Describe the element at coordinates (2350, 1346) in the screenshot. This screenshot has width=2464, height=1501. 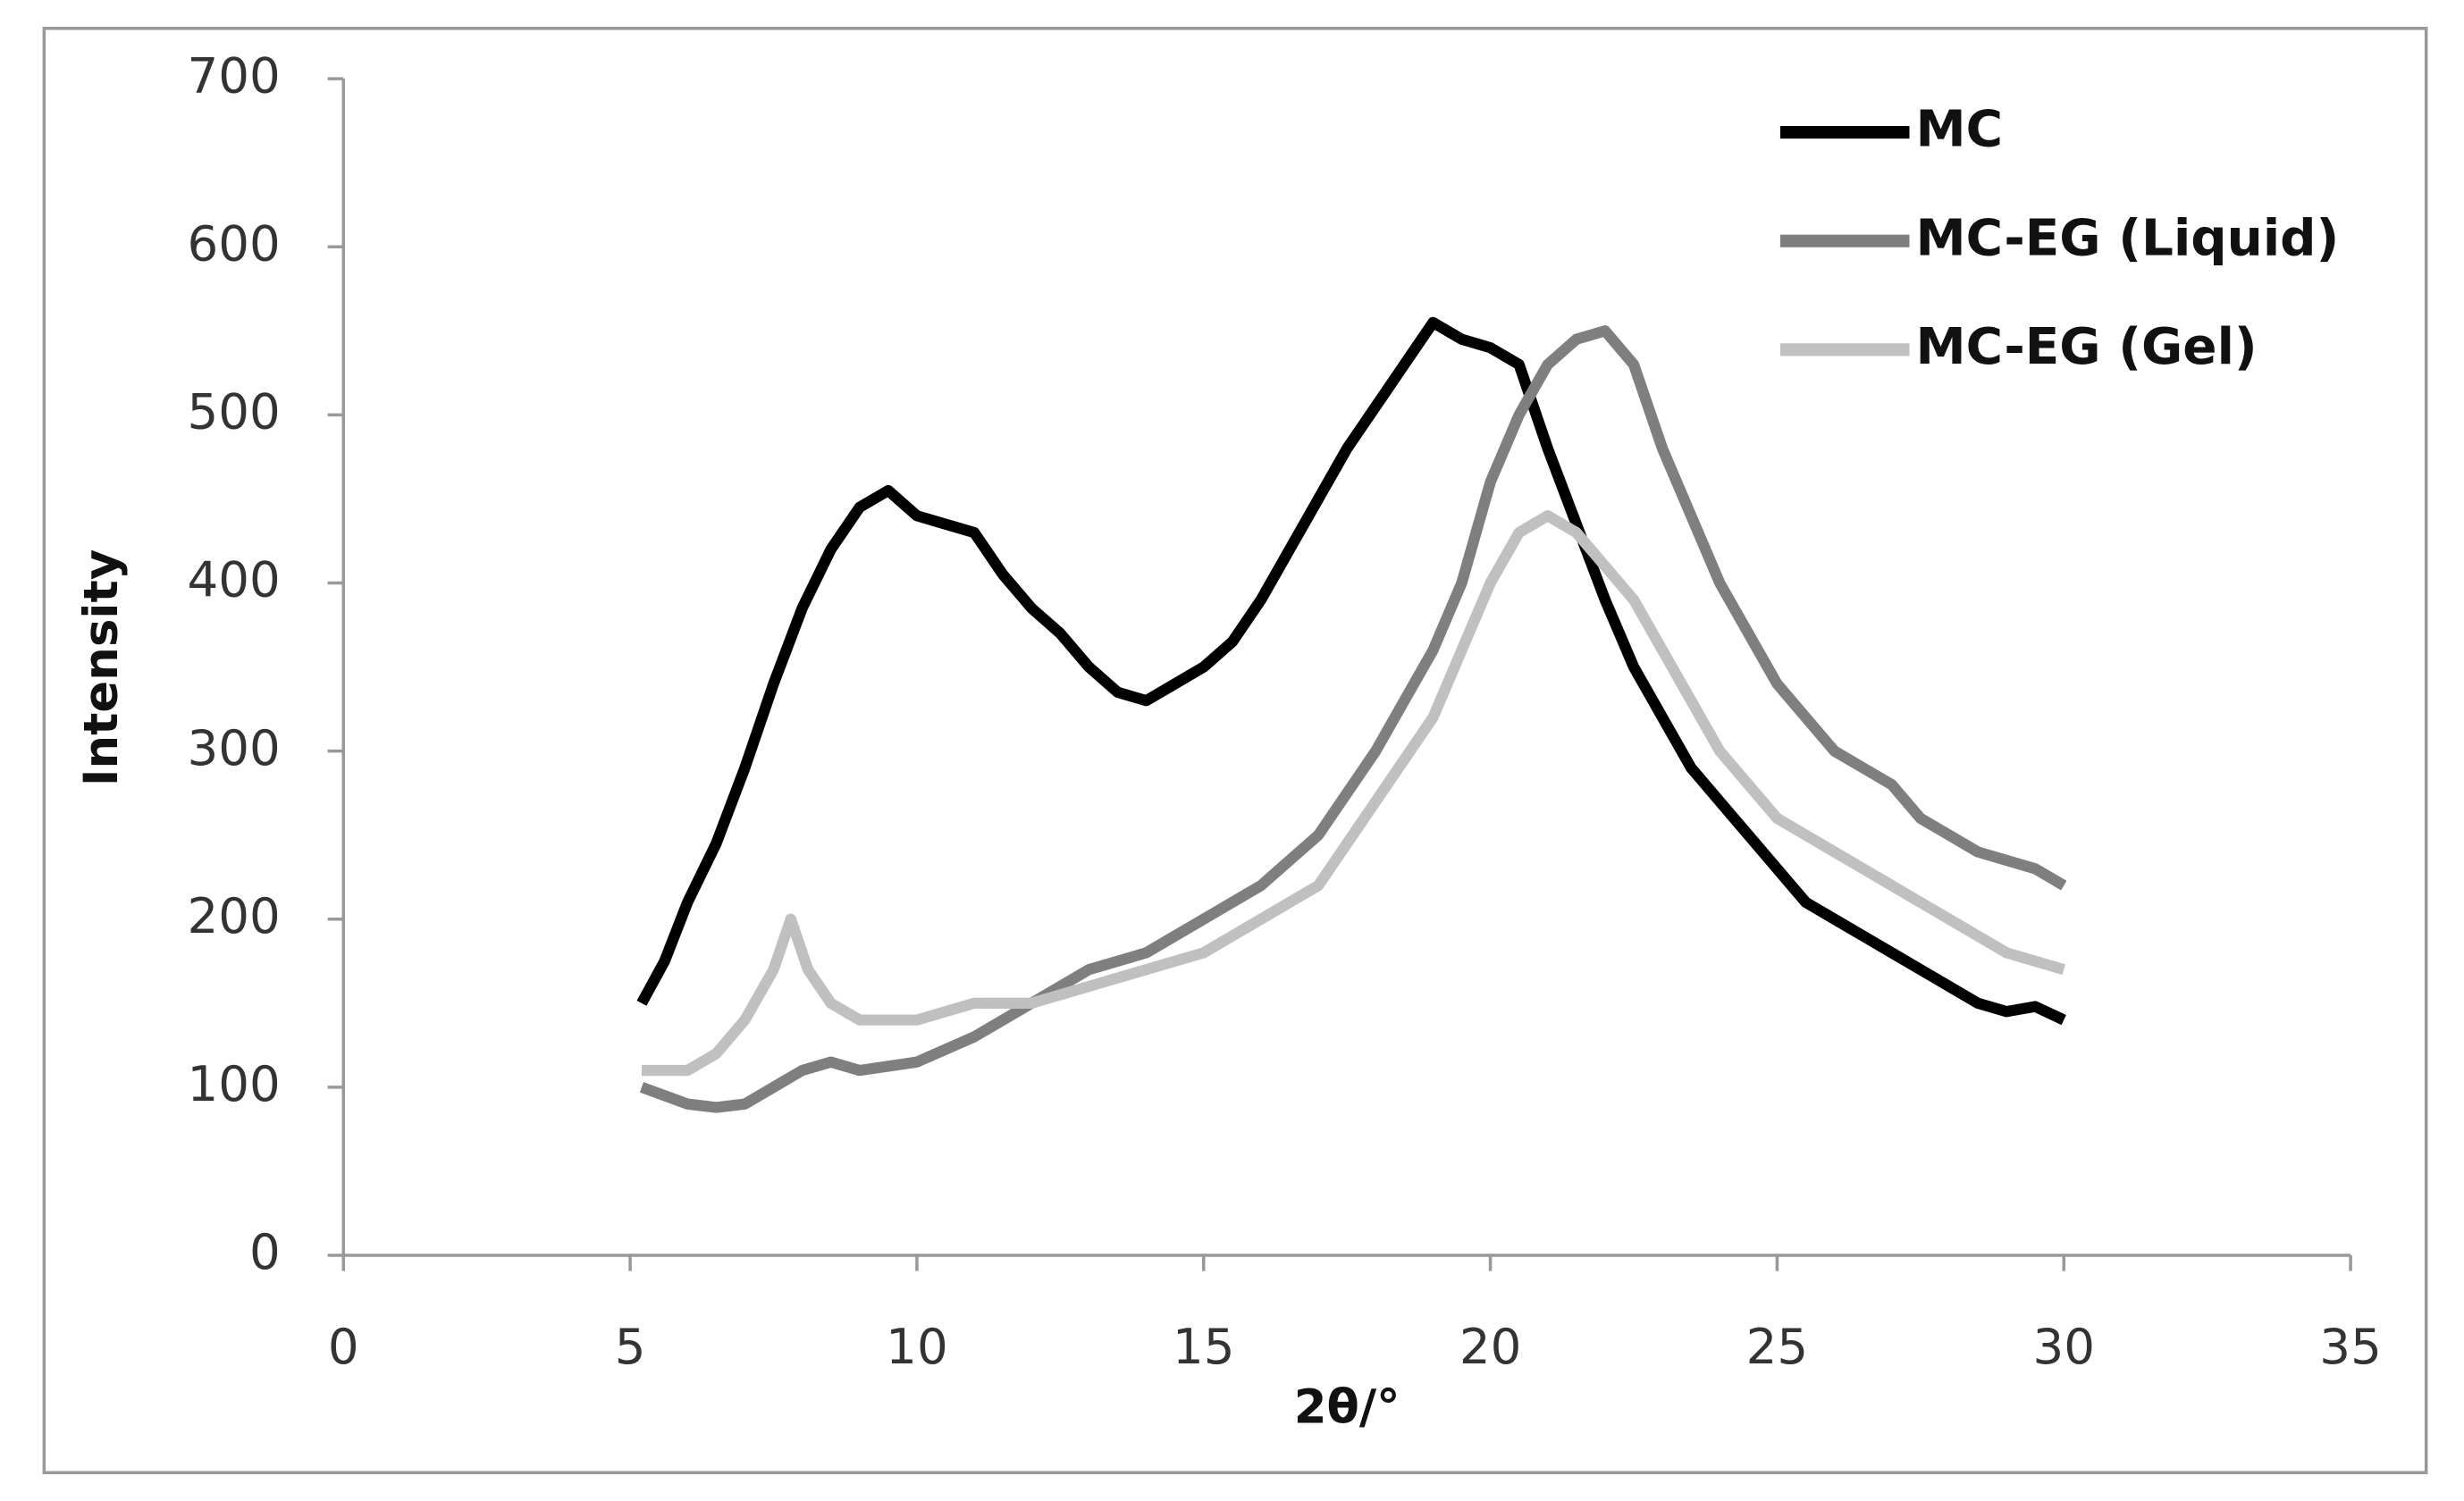
I see `x-tick-label: 35` at that location.